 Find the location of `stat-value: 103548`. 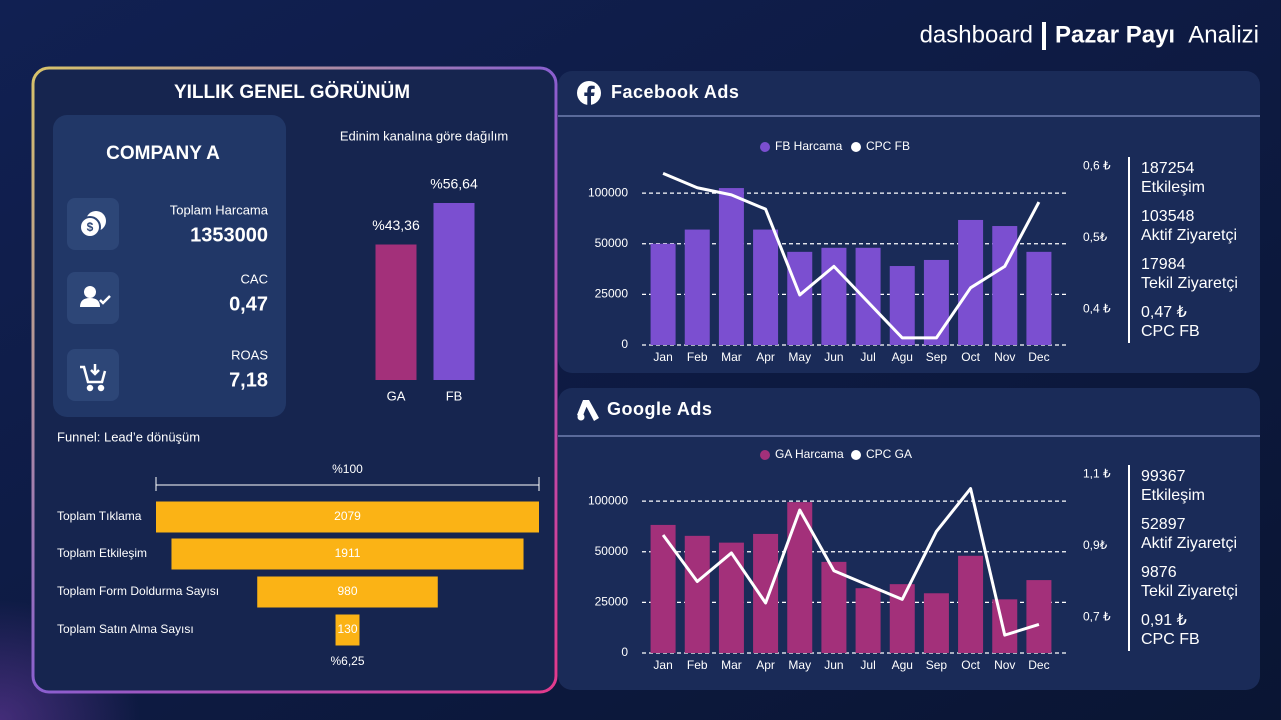

stat-value: 103548 is located at coordinates (1167, 216).